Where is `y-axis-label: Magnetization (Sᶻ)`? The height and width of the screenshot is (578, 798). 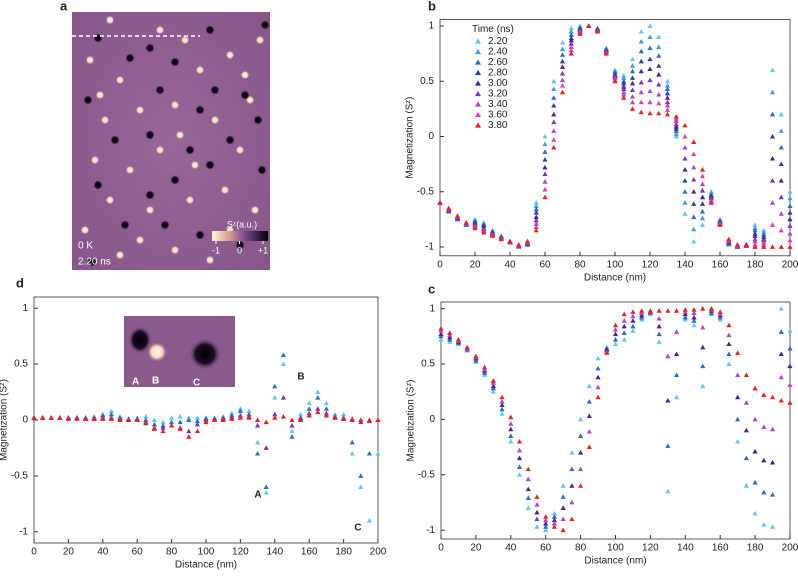 y-axis-label: Magnetization (Sᶻ) is located at coordinates (5, 420).